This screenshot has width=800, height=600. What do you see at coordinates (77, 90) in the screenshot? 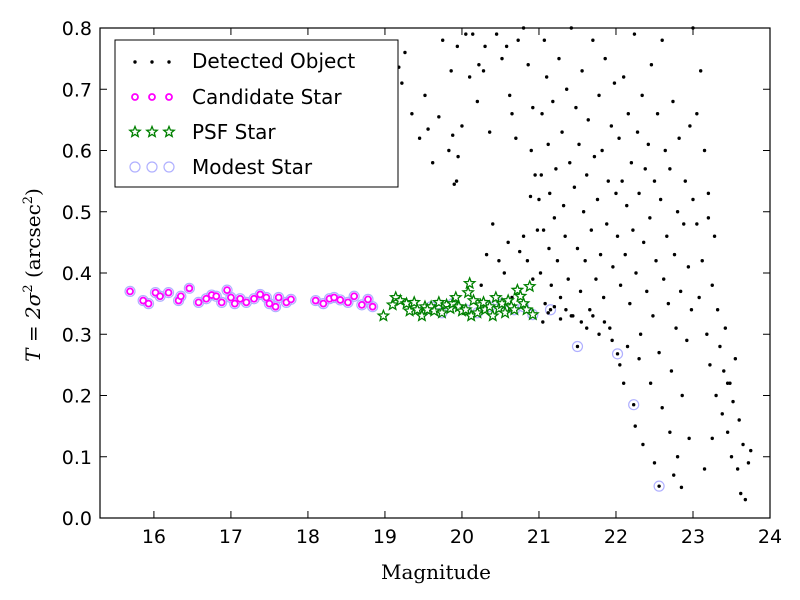
I see `y-tick-label: 0.7` at bounding box center [77, 90].